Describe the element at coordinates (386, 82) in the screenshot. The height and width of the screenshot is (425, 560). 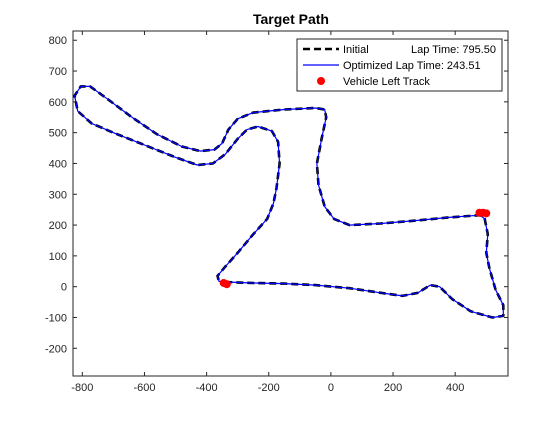
I see `legend-label: Vehicle Left Track` at that location.